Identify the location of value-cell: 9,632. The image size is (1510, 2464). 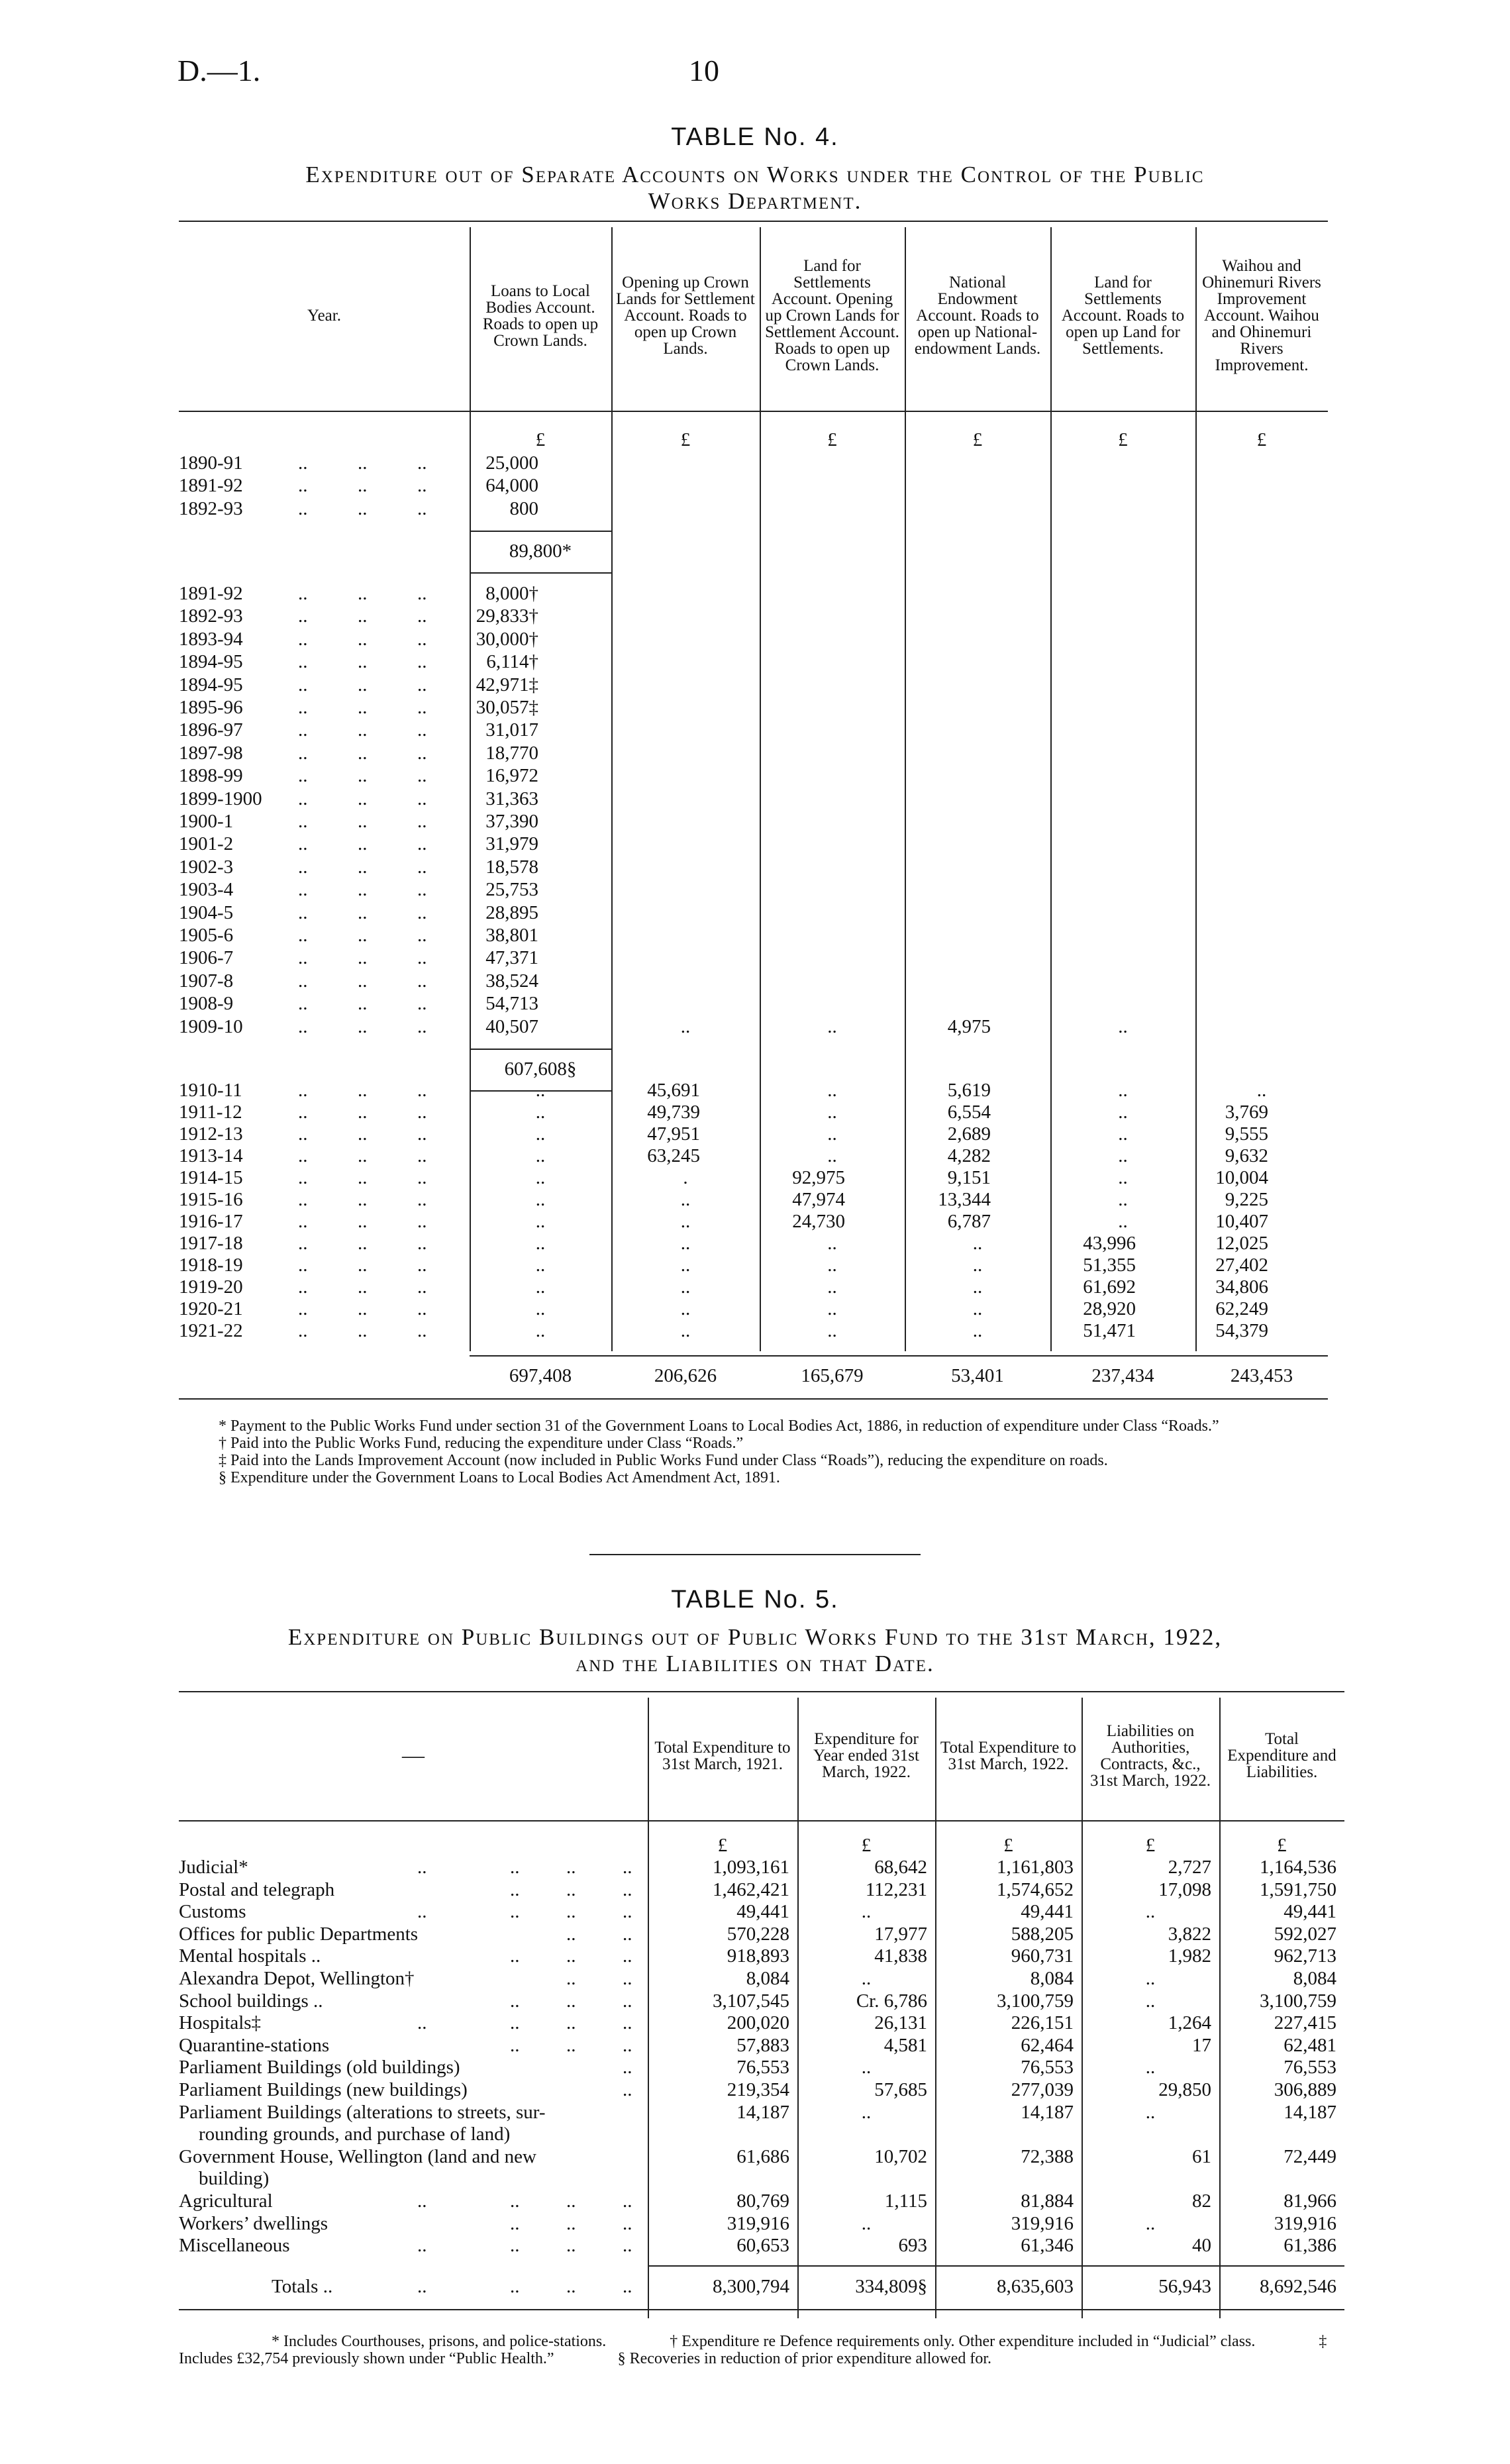
(1246, 1155).